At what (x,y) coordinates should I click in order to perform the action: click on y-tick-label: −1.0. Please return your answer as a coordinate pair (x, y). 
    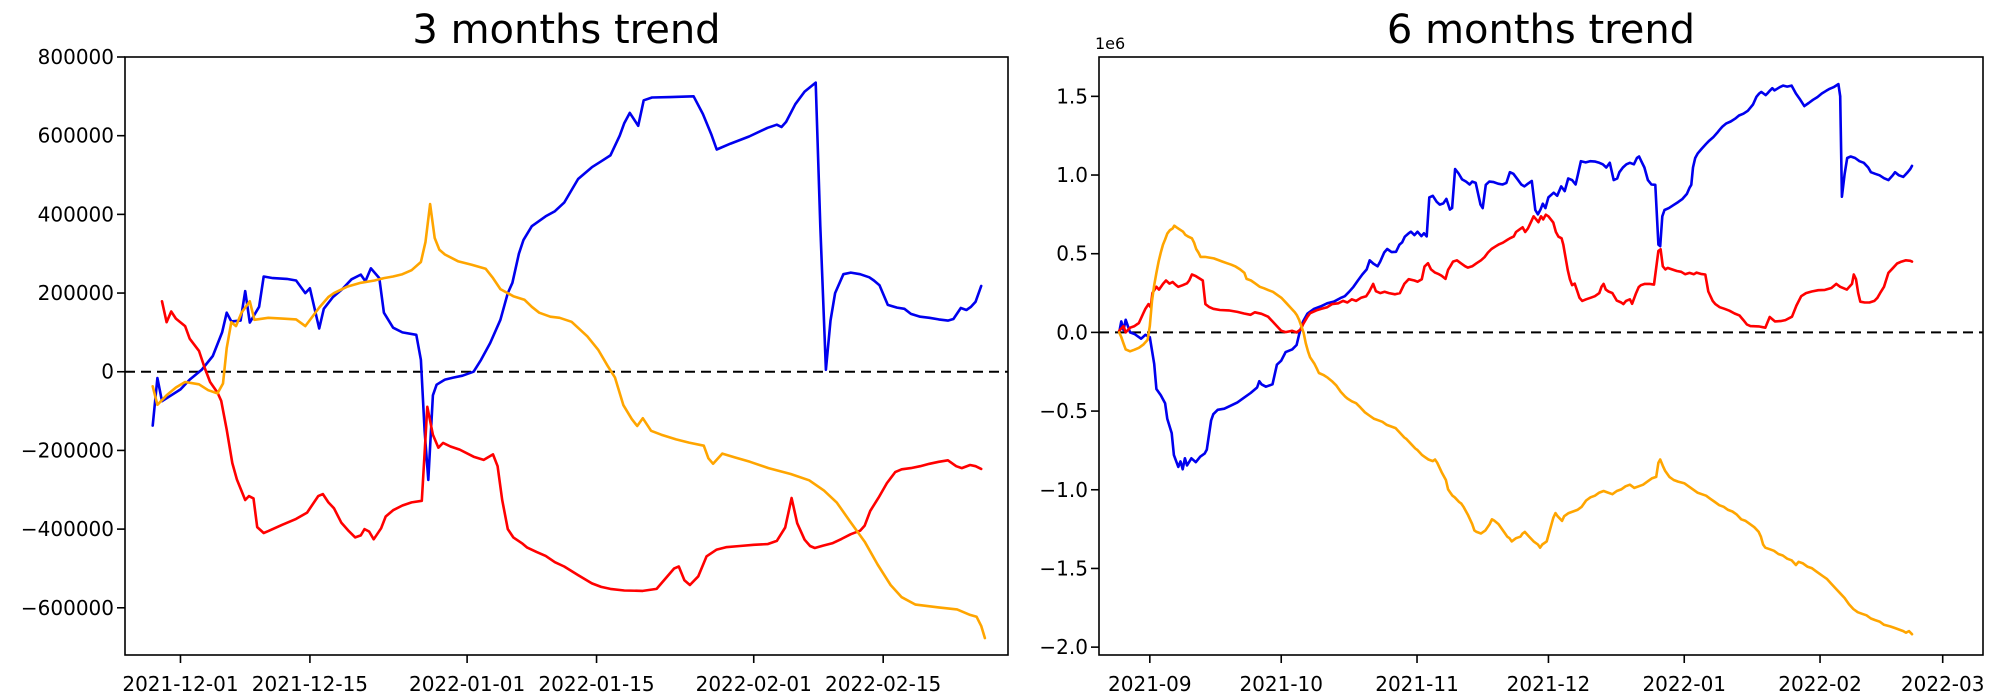
    Looking at the image, I should click on (1063, 490).